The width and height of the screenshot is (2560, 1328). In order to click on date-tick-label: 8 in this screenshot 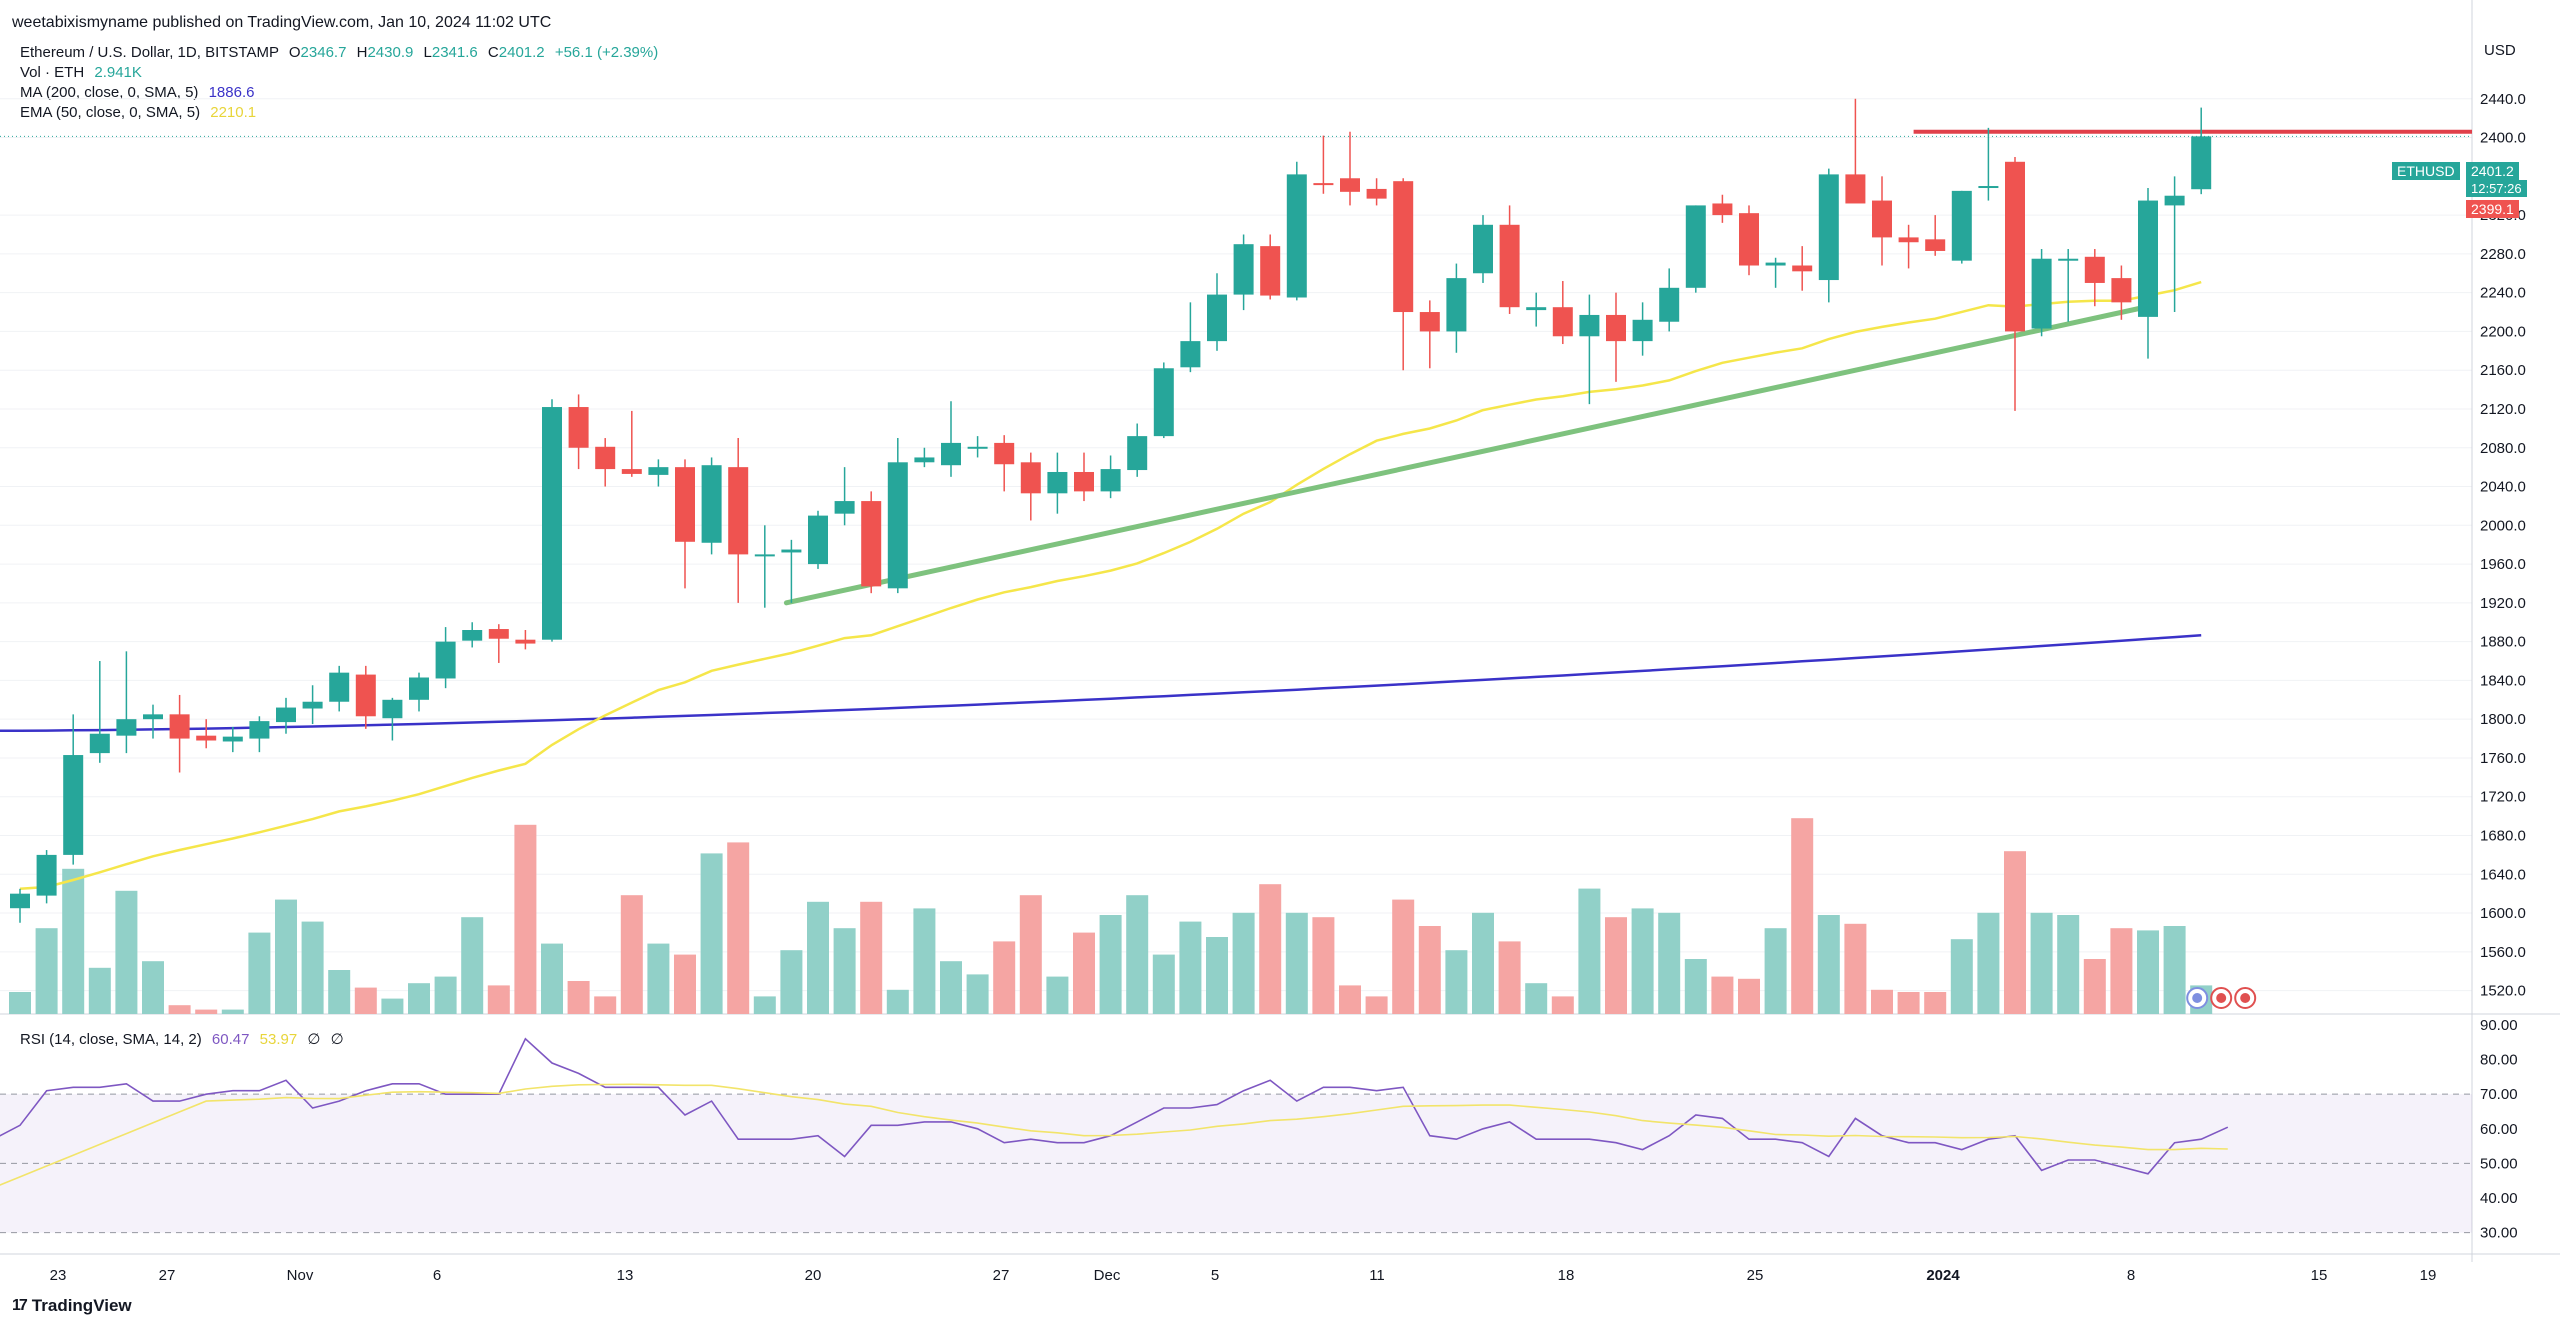, I will do `click(2131, 1275)`.